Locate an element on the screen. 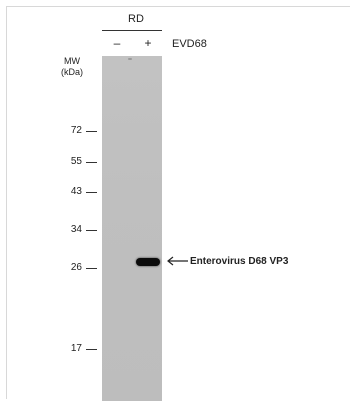 The height and width of the screenshot is (405, 358). marker-17: 17 is located at coordinates (82, 349).